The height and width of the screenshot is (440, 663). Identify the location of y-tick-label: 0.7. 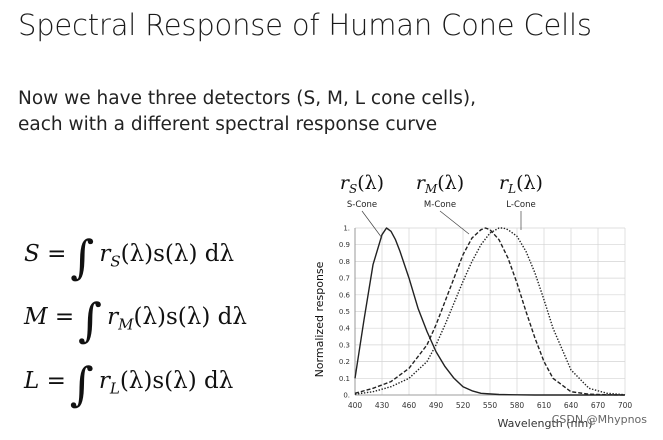
(344, 279).